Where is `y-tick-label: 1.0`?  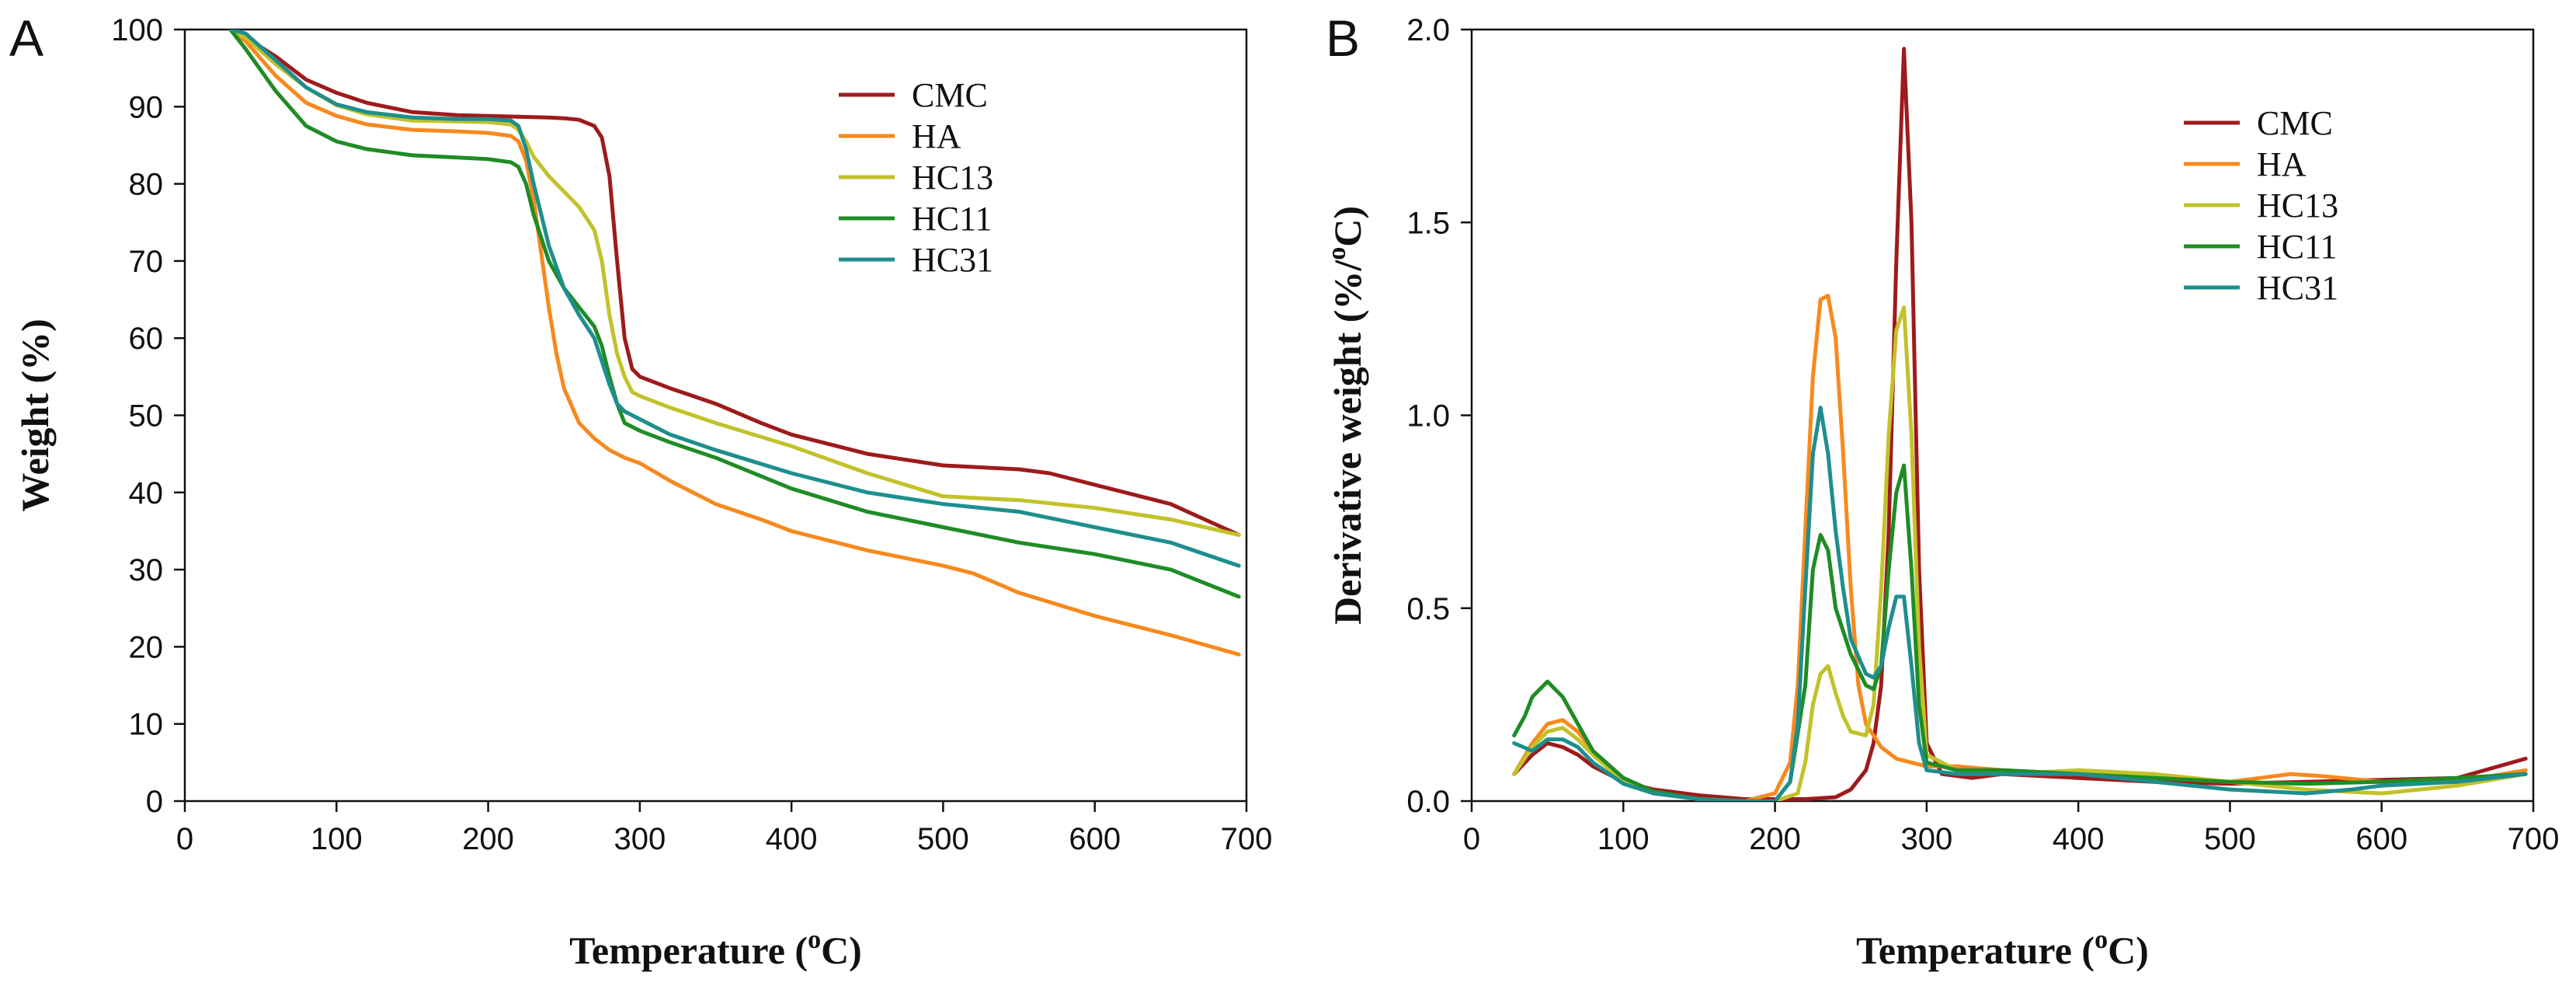
y-tick-label: 1.0 is located at coordinates (1428, 417).